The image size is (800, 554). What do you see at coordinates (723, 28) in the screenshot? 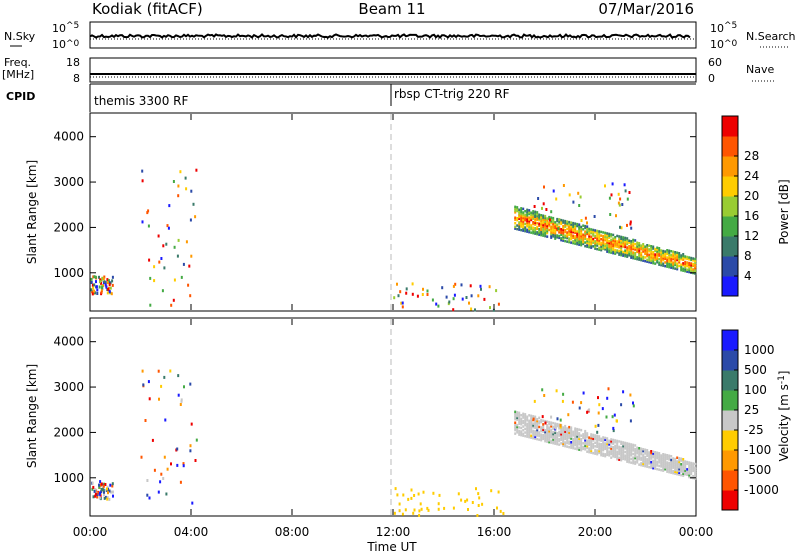
I see `noise-right-tick-top: 10^5` at bounding box center [723, 28].